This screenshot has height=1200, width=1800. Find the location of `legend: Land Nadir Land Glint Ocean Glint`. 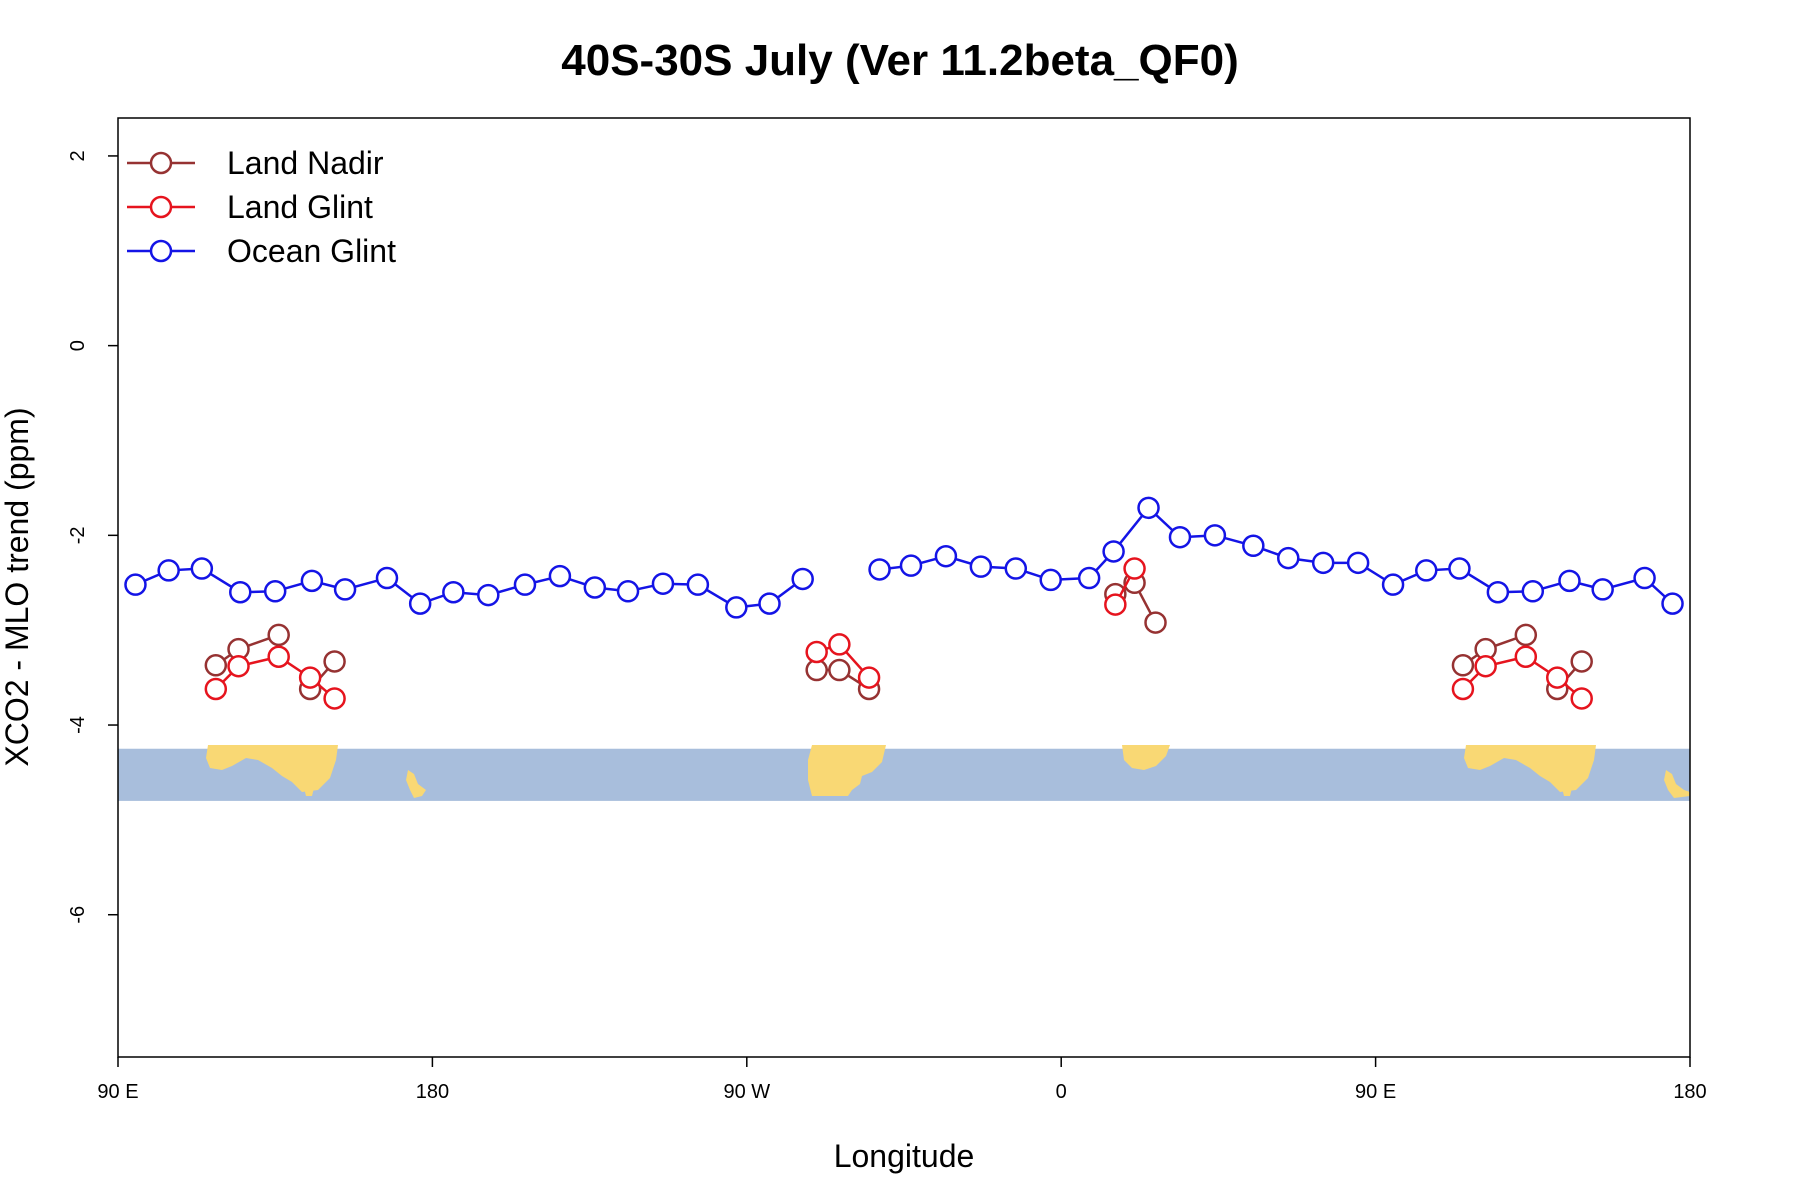

legend: Land Nadir Land Glint Ocean Glint is located at coordinates (261, 207).